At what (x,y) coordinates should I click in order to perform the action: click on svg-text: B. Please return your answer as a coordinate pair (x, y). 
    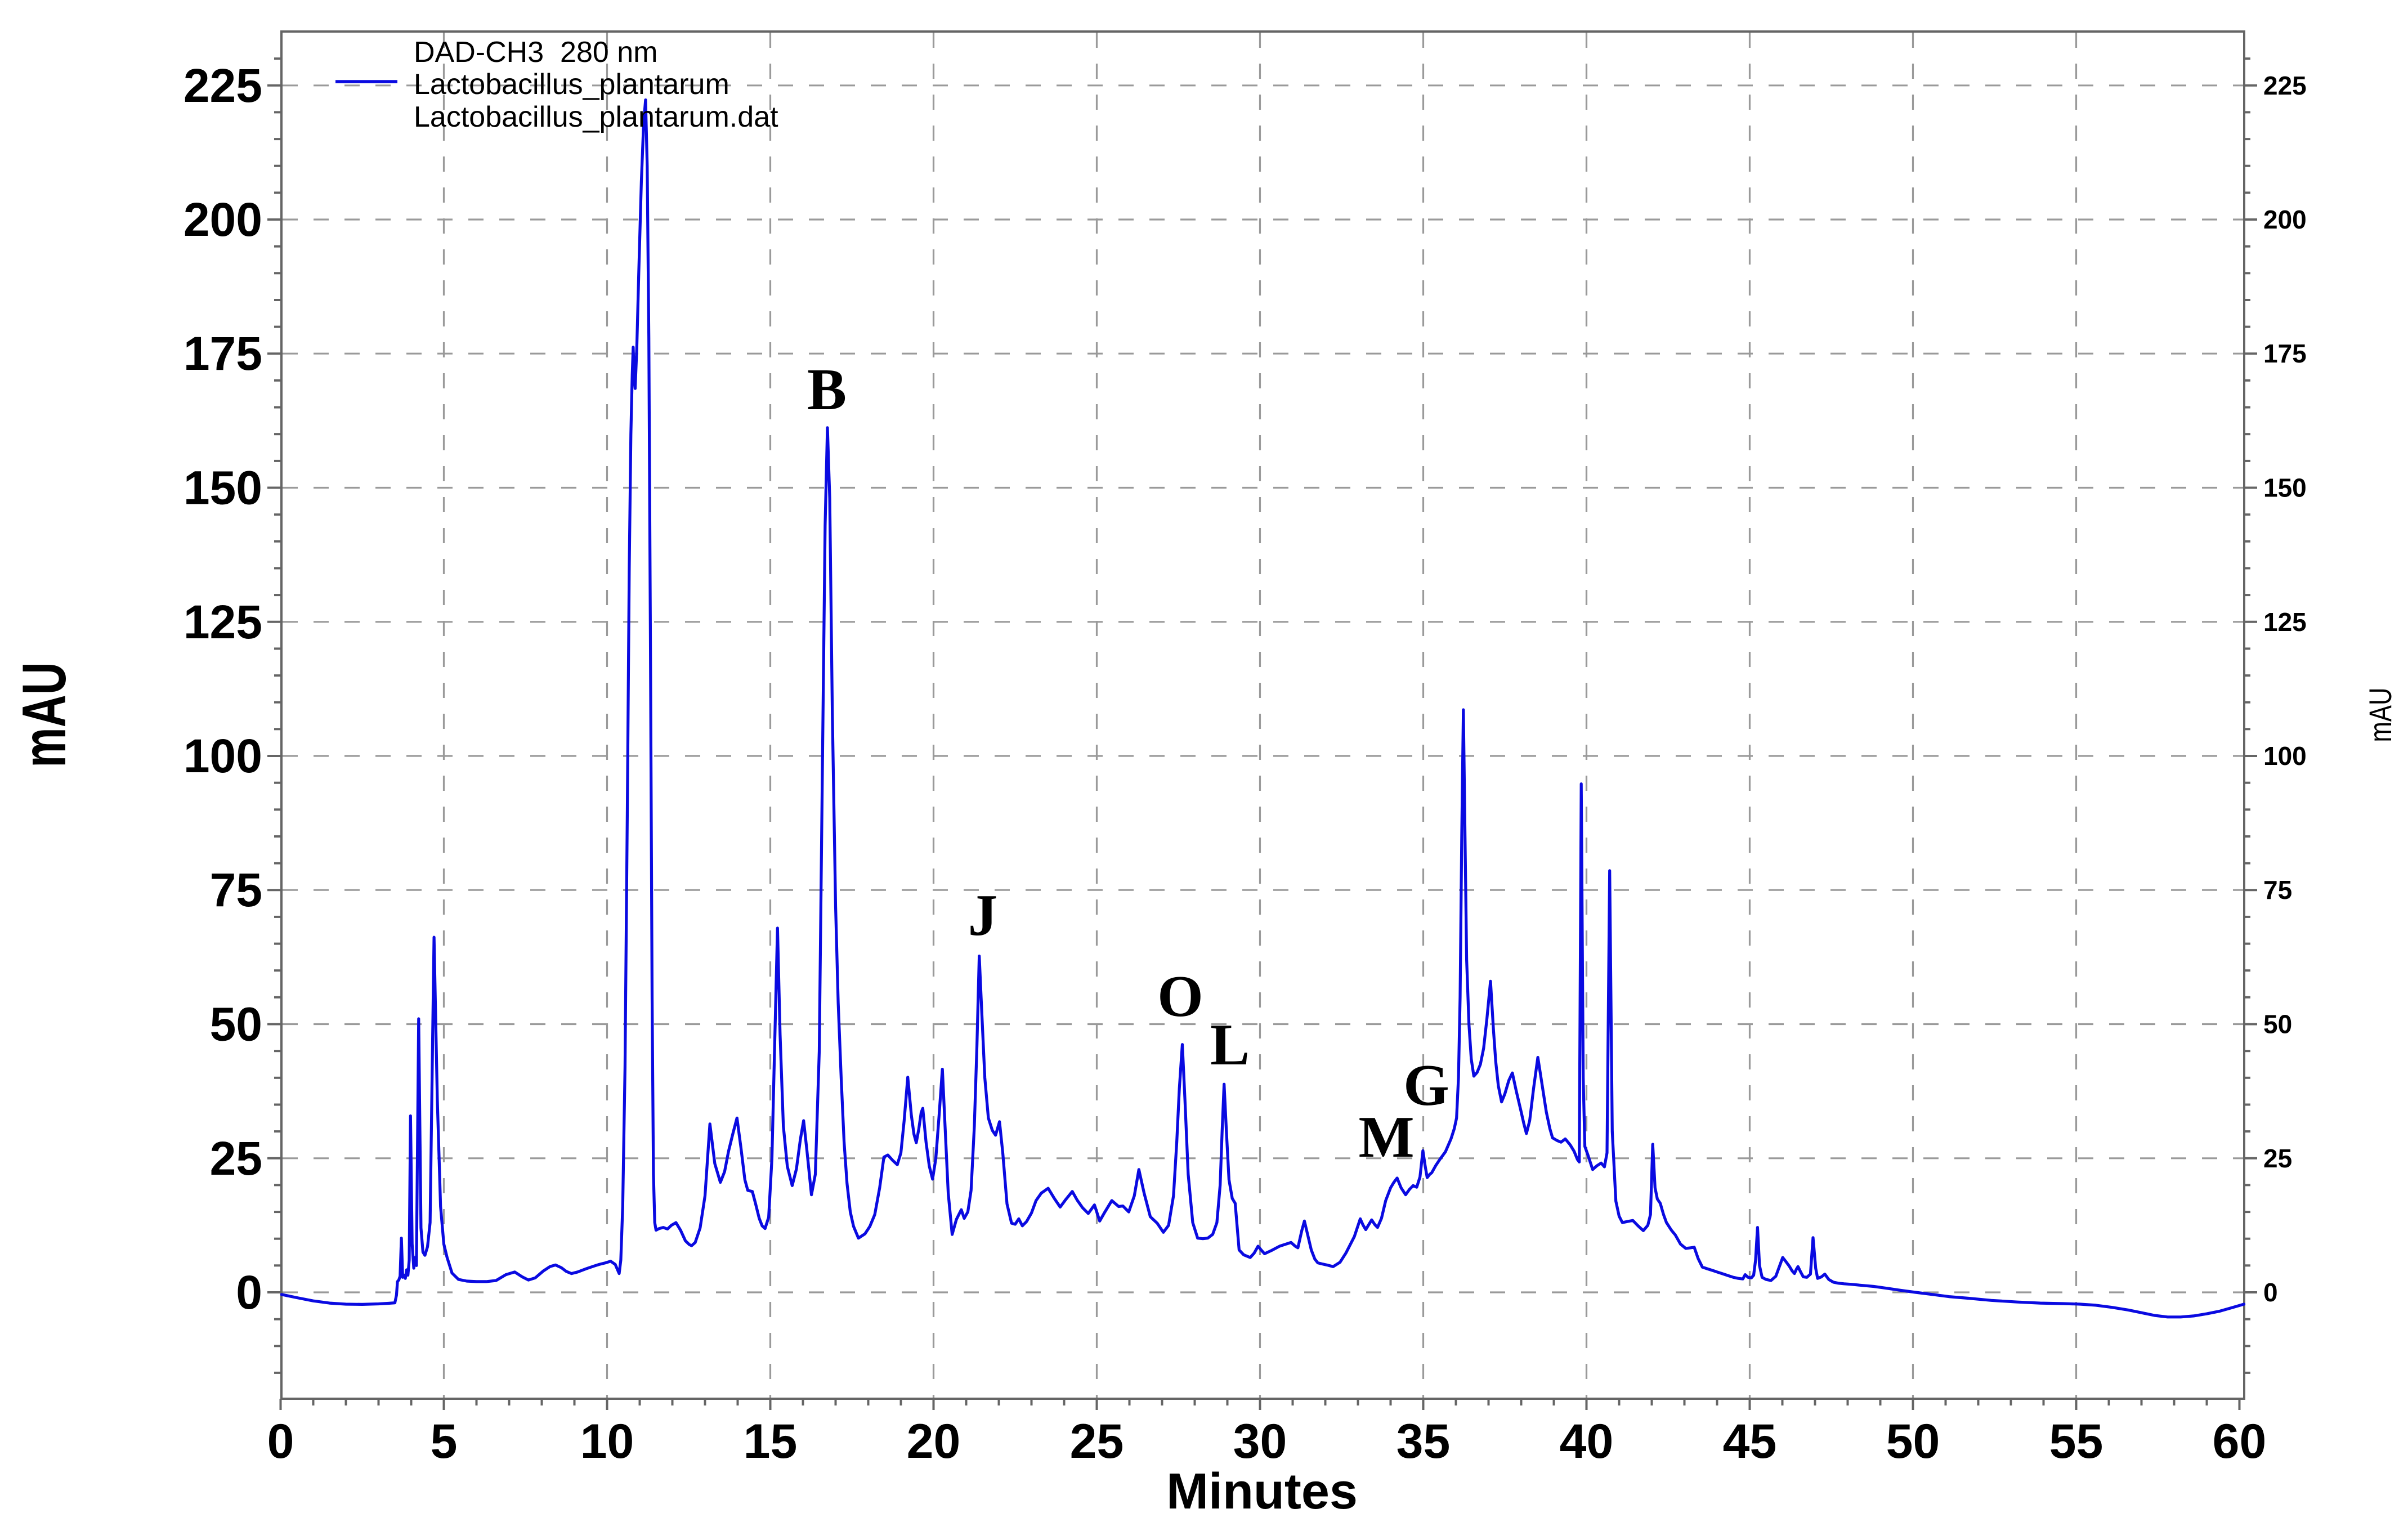
    Looking at the image, I should click on (827, 389).